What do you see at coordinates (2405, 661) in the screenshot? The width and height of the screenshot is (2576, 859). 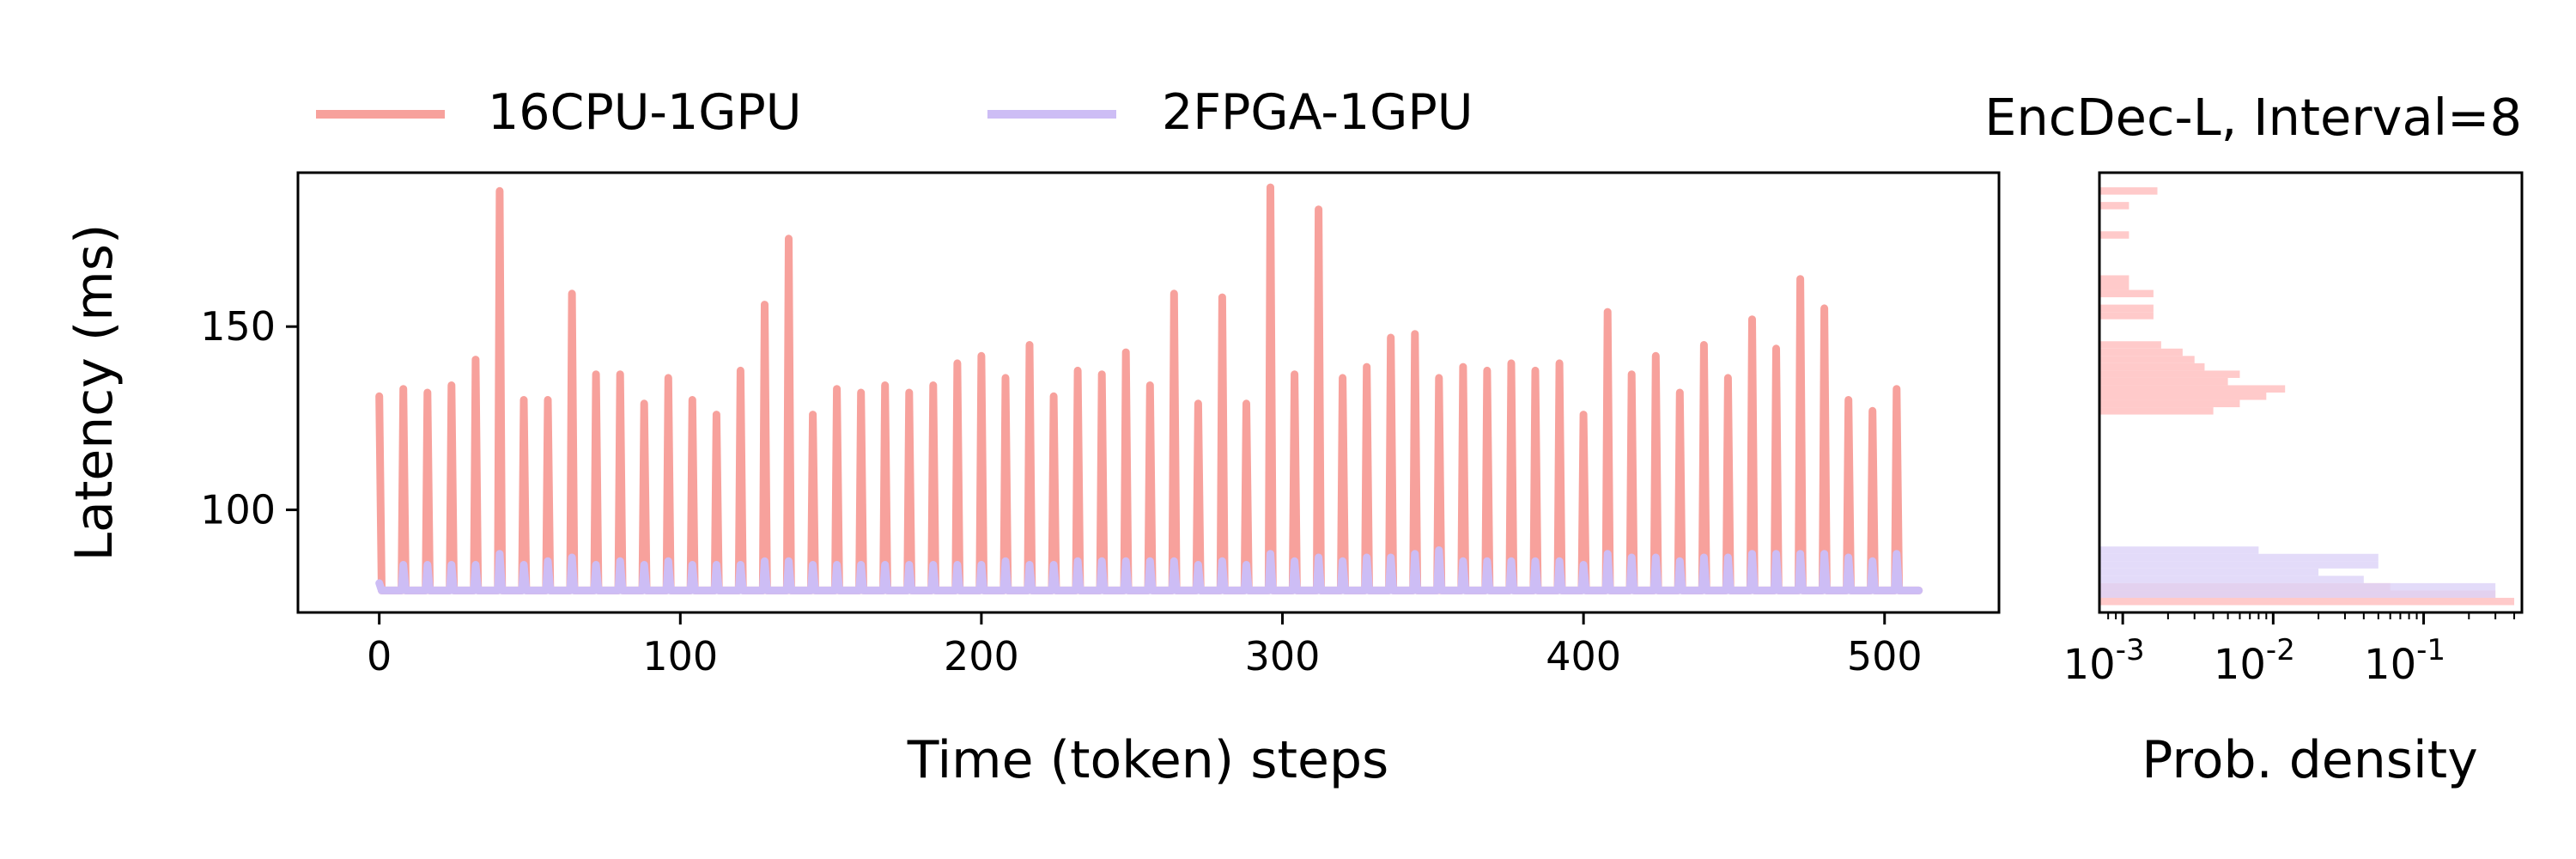 I see `density-tick-label: 10⁻¹` at bounding box center [2405, 661].